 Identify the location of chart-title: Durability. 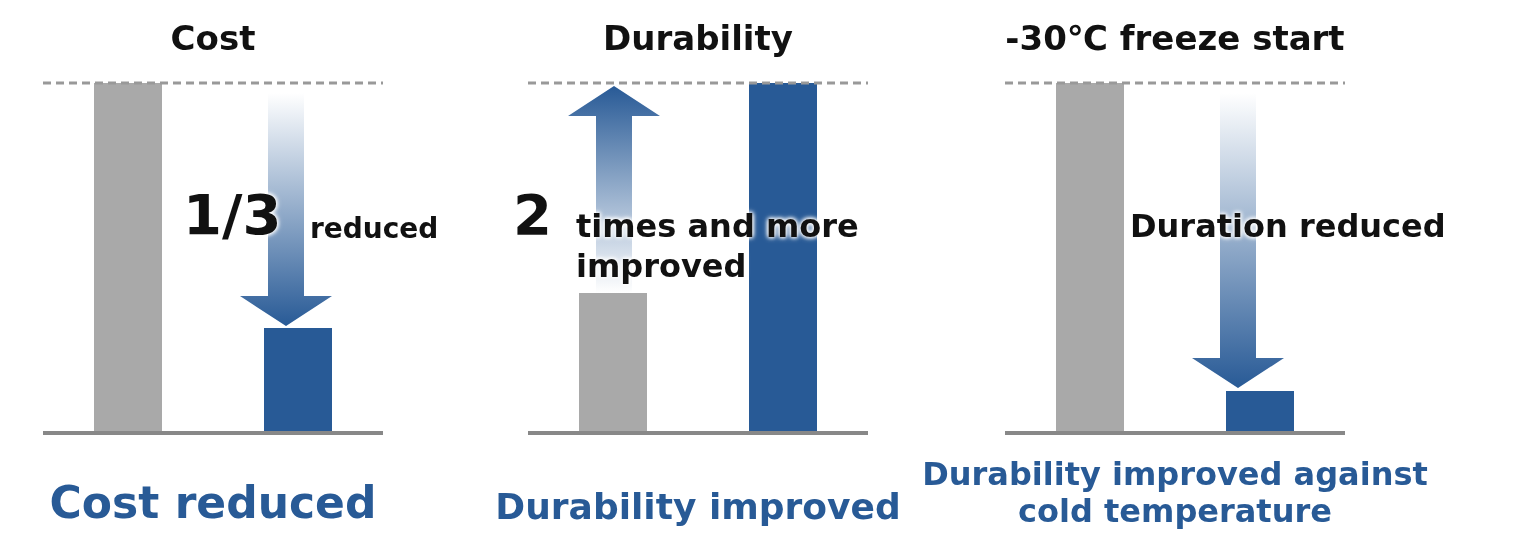
(698, 38).